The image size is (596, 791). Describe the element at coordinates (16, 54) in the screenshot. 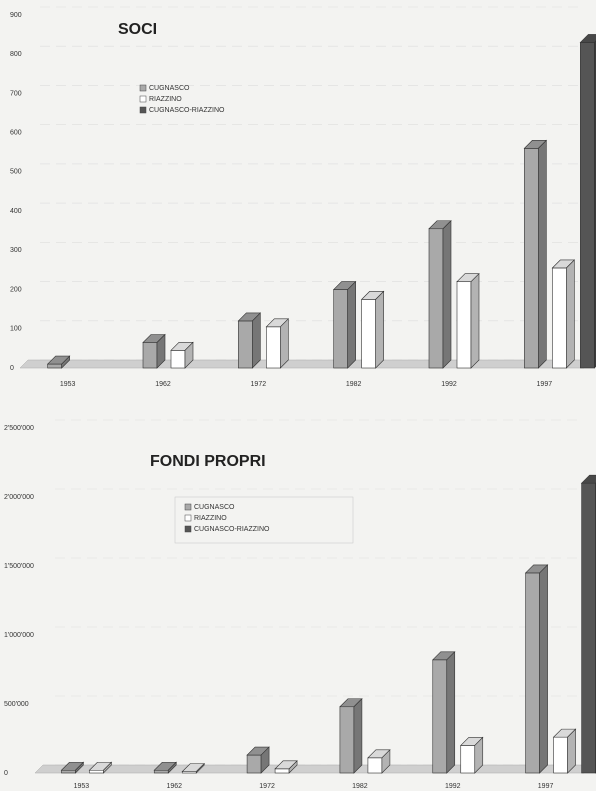

I see `y-tick-label: 800` at that location.